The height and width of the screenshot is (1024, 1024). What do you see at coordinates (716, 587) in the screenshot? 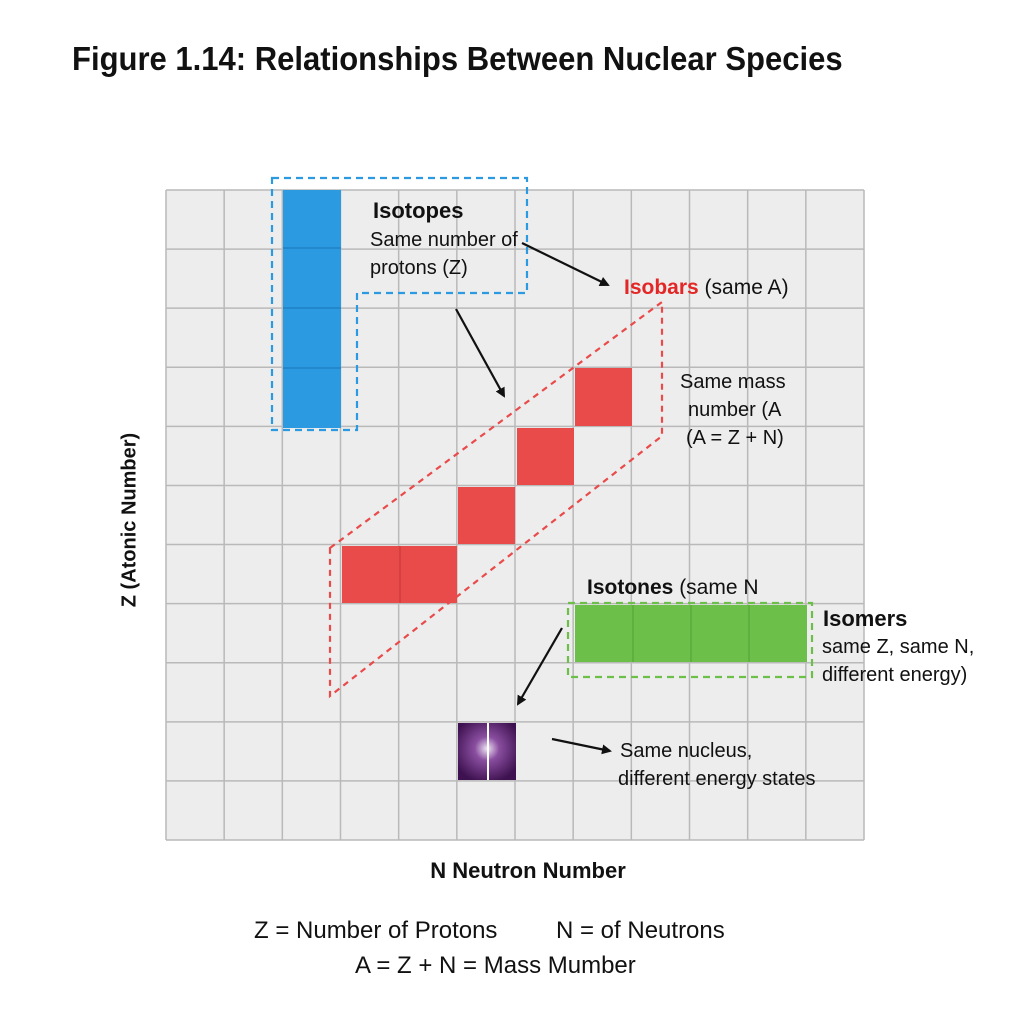
I see `isotones-suffix: (same N` at bounding box center [716, 587].